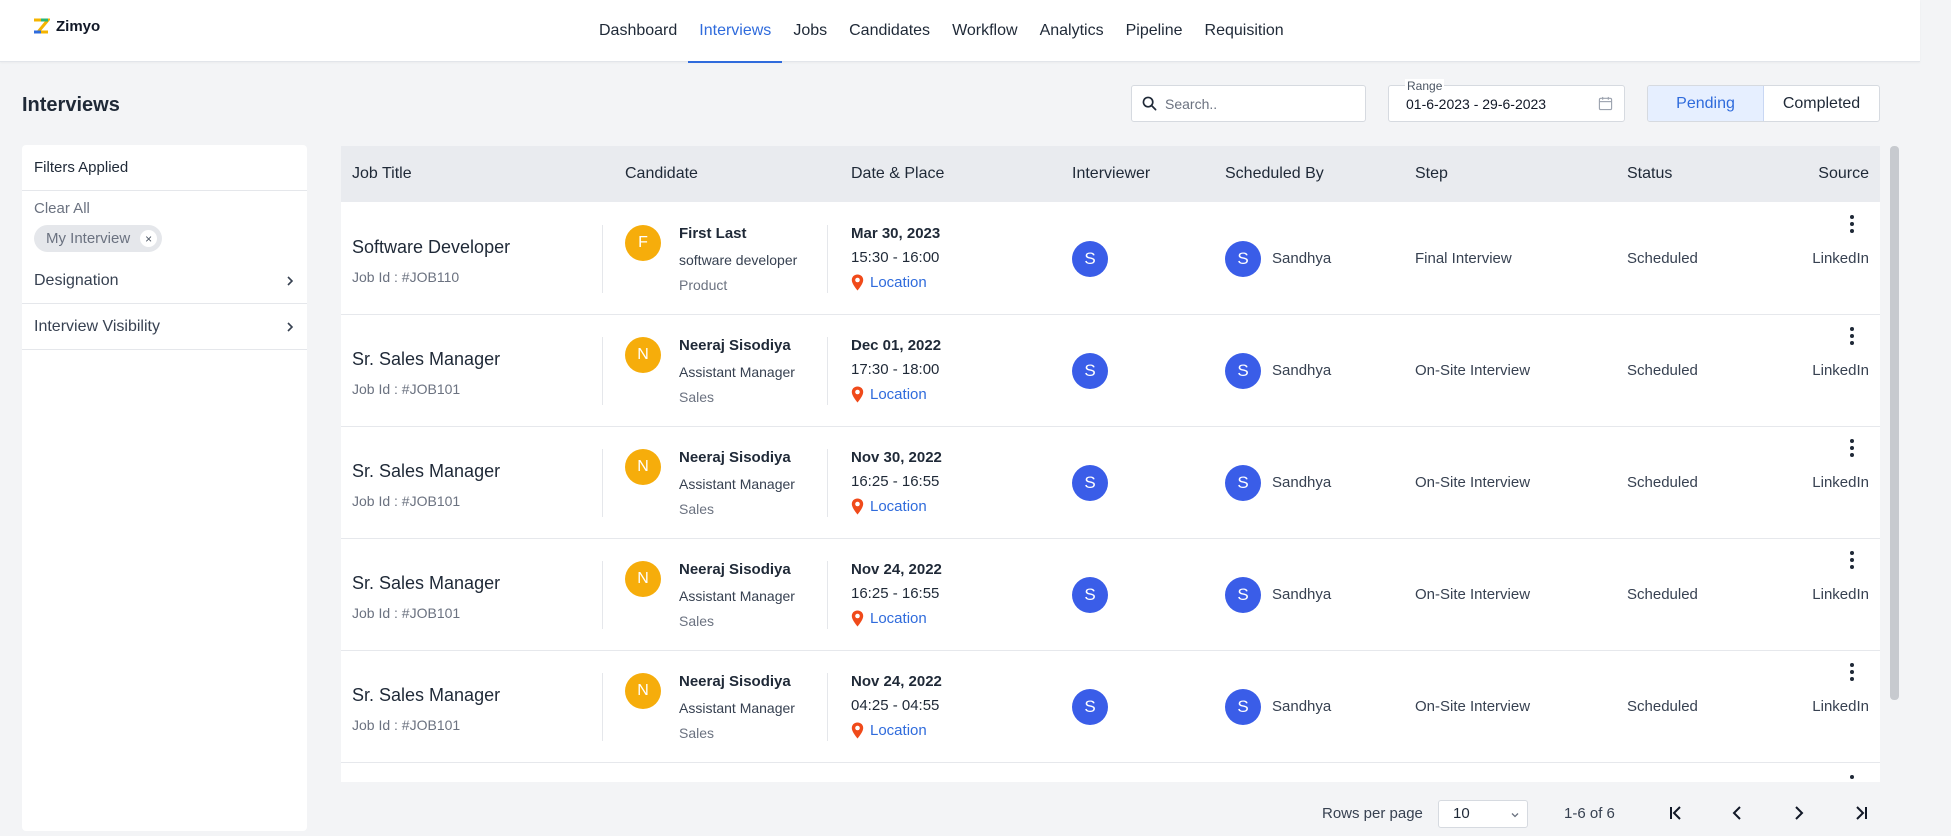 This screenshot has width=1951, height=836. I want to click on search-input, so click(1260, 103).